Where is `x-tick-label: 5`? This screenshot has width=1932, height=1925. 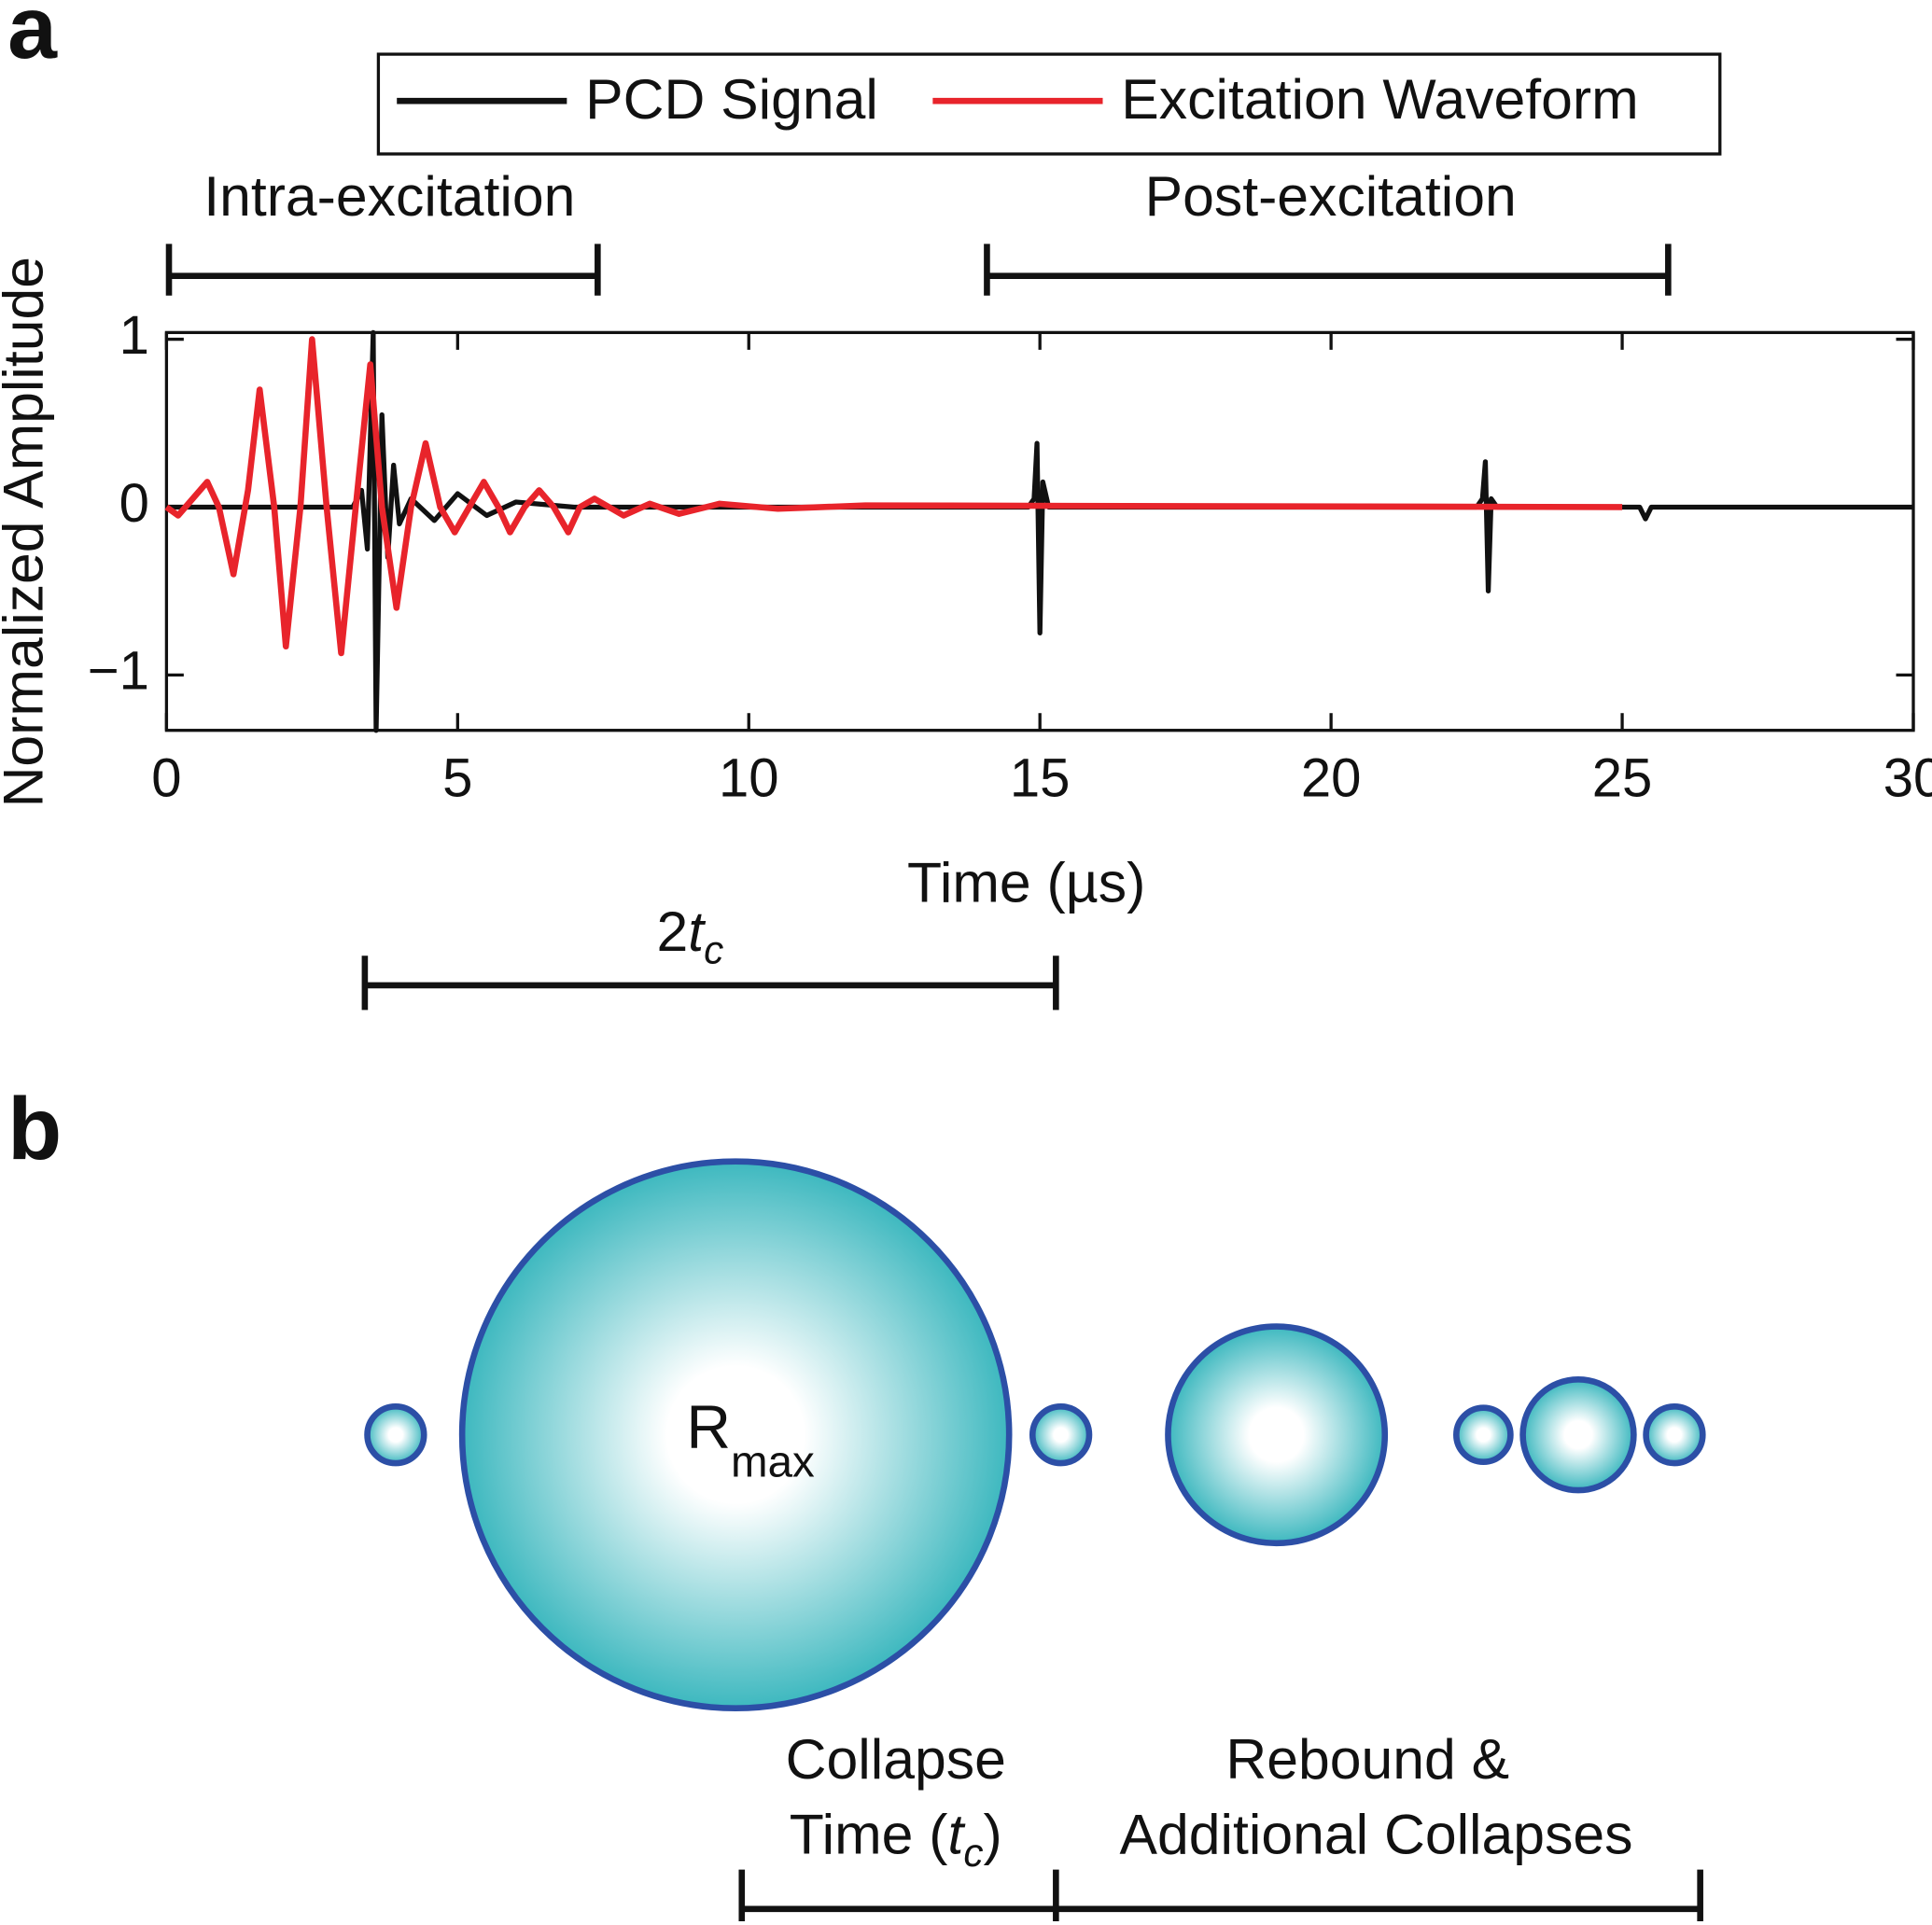 x-tick-label: 5 is located at coordinates (457, 777).